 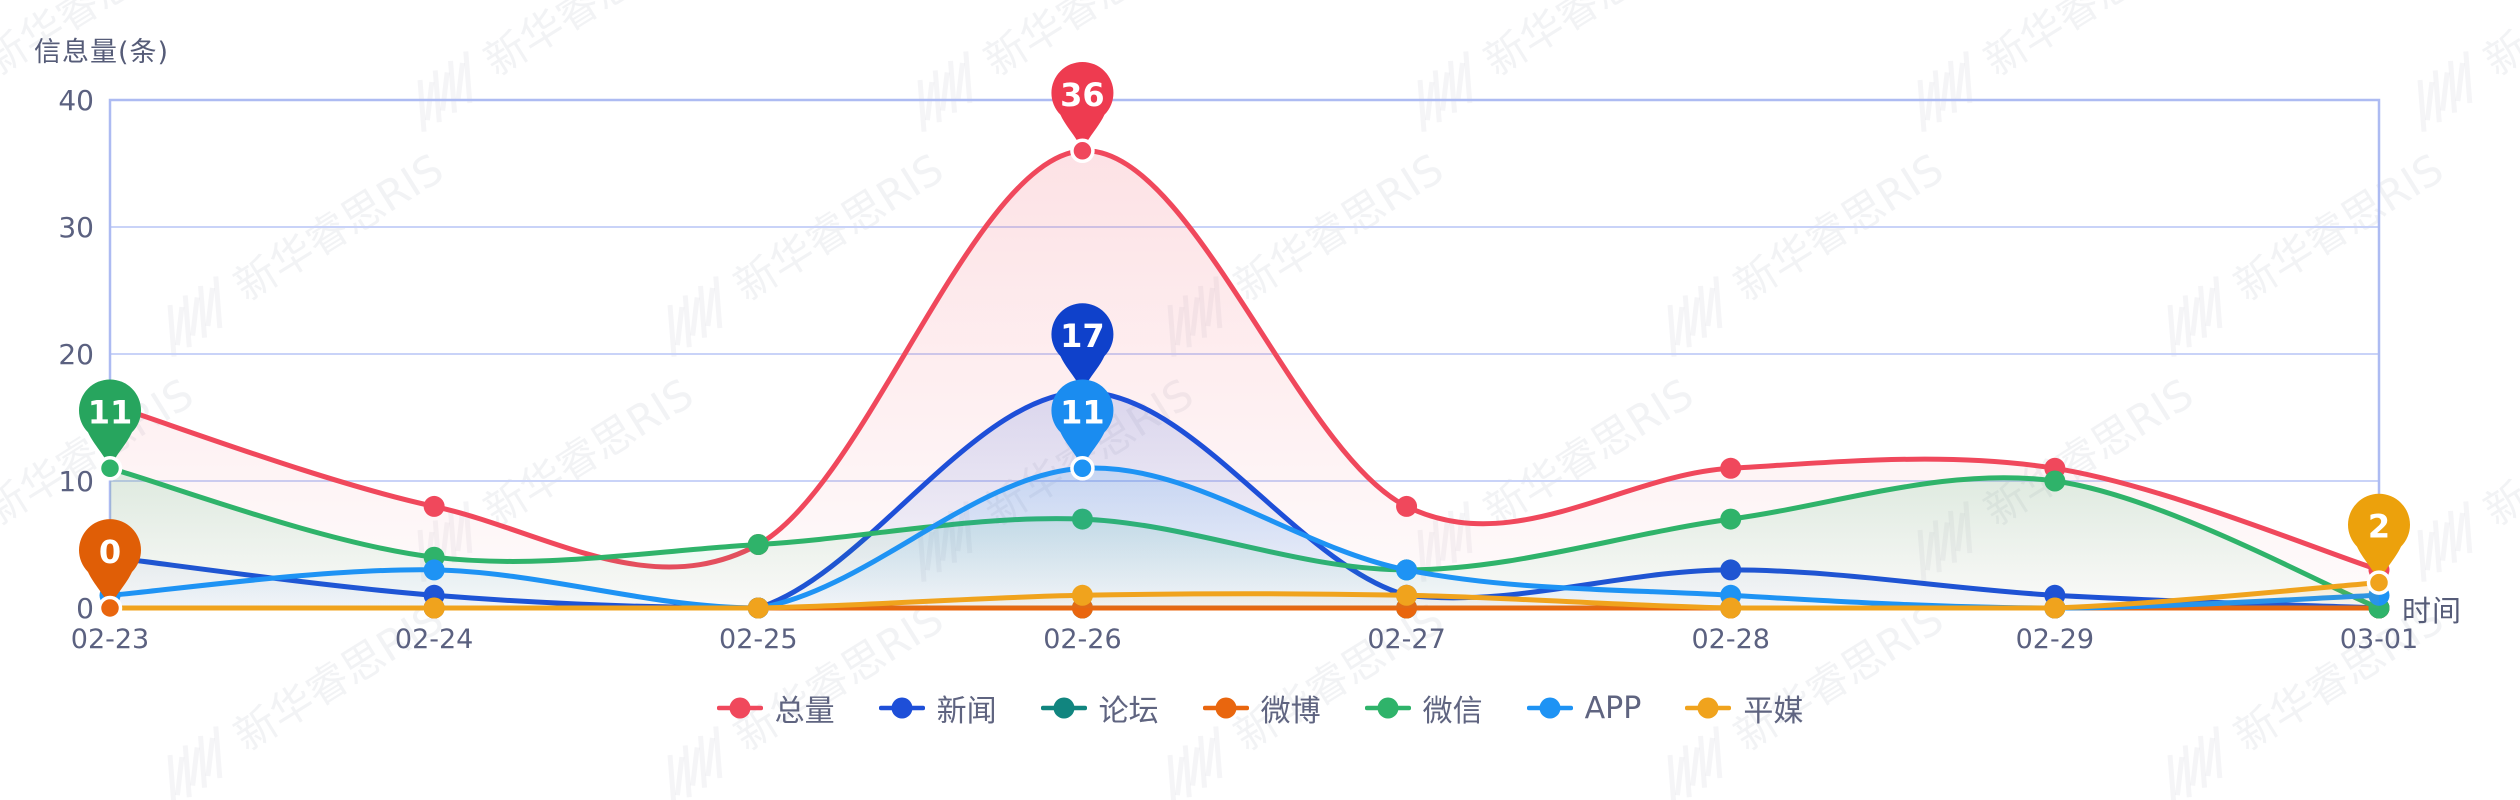 What do you see at coordinates (2432, 611) in the screenshot?
I see `x-axis-title: 时间` at bounding box center [2432, 611].